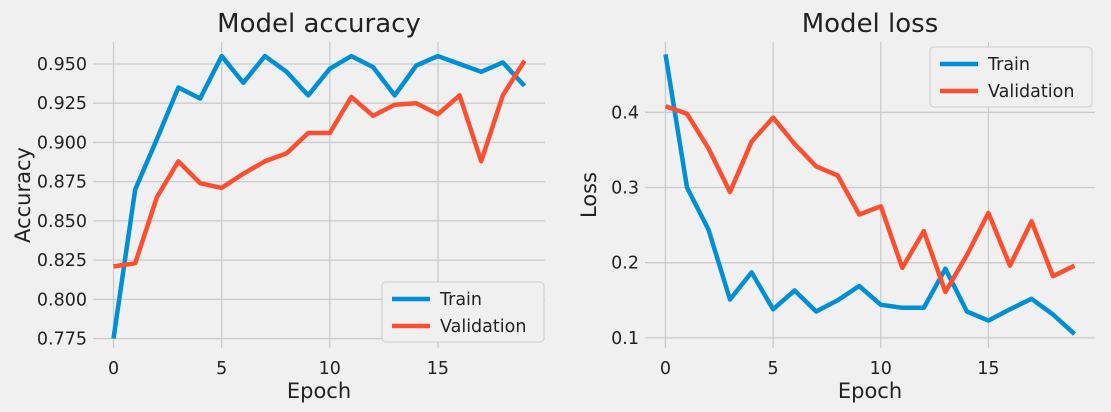 This screenshot has height=412, width=1111. I want to click on loss-y-axis-label: Loss, so click(589, 195).